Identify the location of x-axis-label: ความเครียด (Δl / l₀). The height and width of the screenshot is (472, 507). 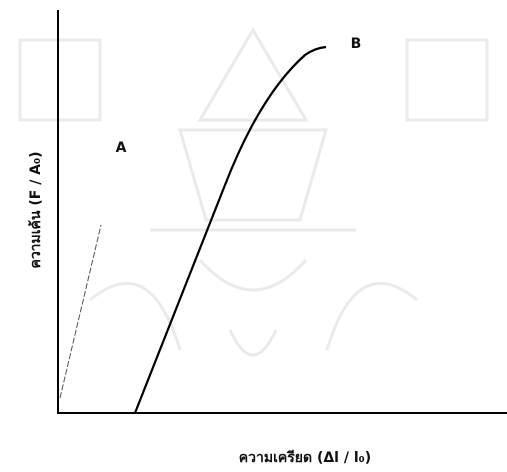
(305, 458).